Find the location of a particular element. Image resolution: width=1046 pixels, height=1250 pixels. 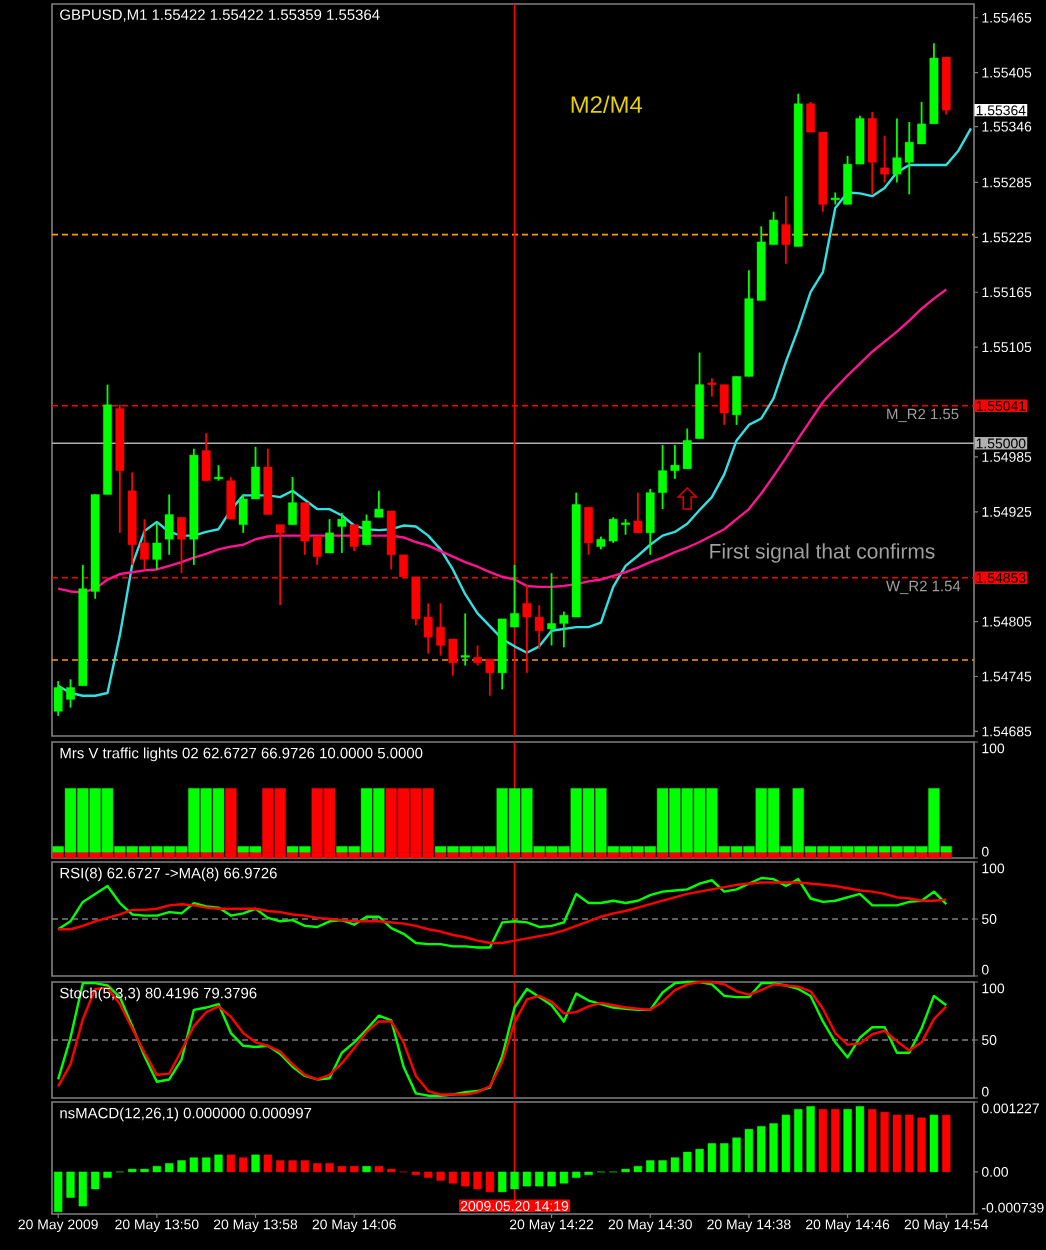

annotation: M2/M4 is located at coordinates (607, 104).